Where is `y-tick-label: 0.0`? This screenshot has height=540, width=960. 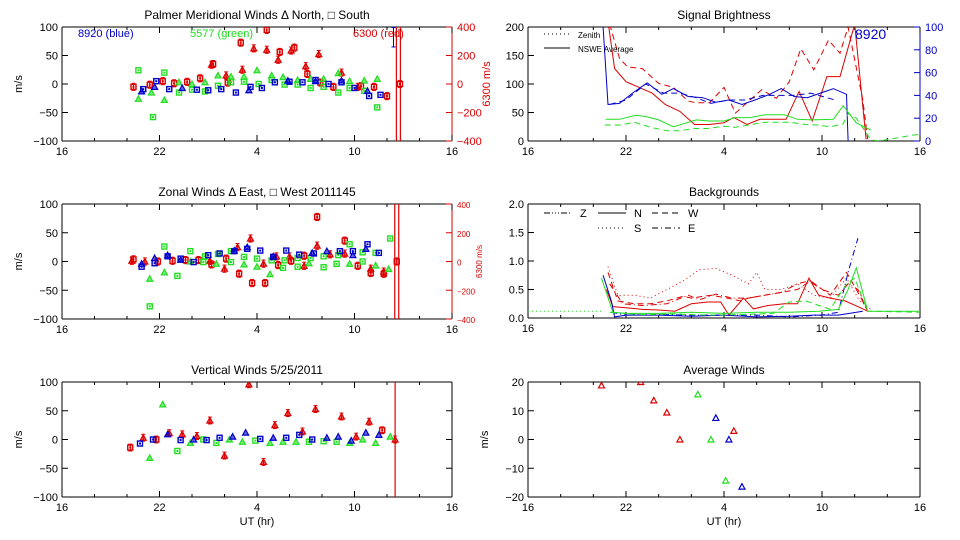
y-tick-label: 0.0 is located at coordinates (516, 319).